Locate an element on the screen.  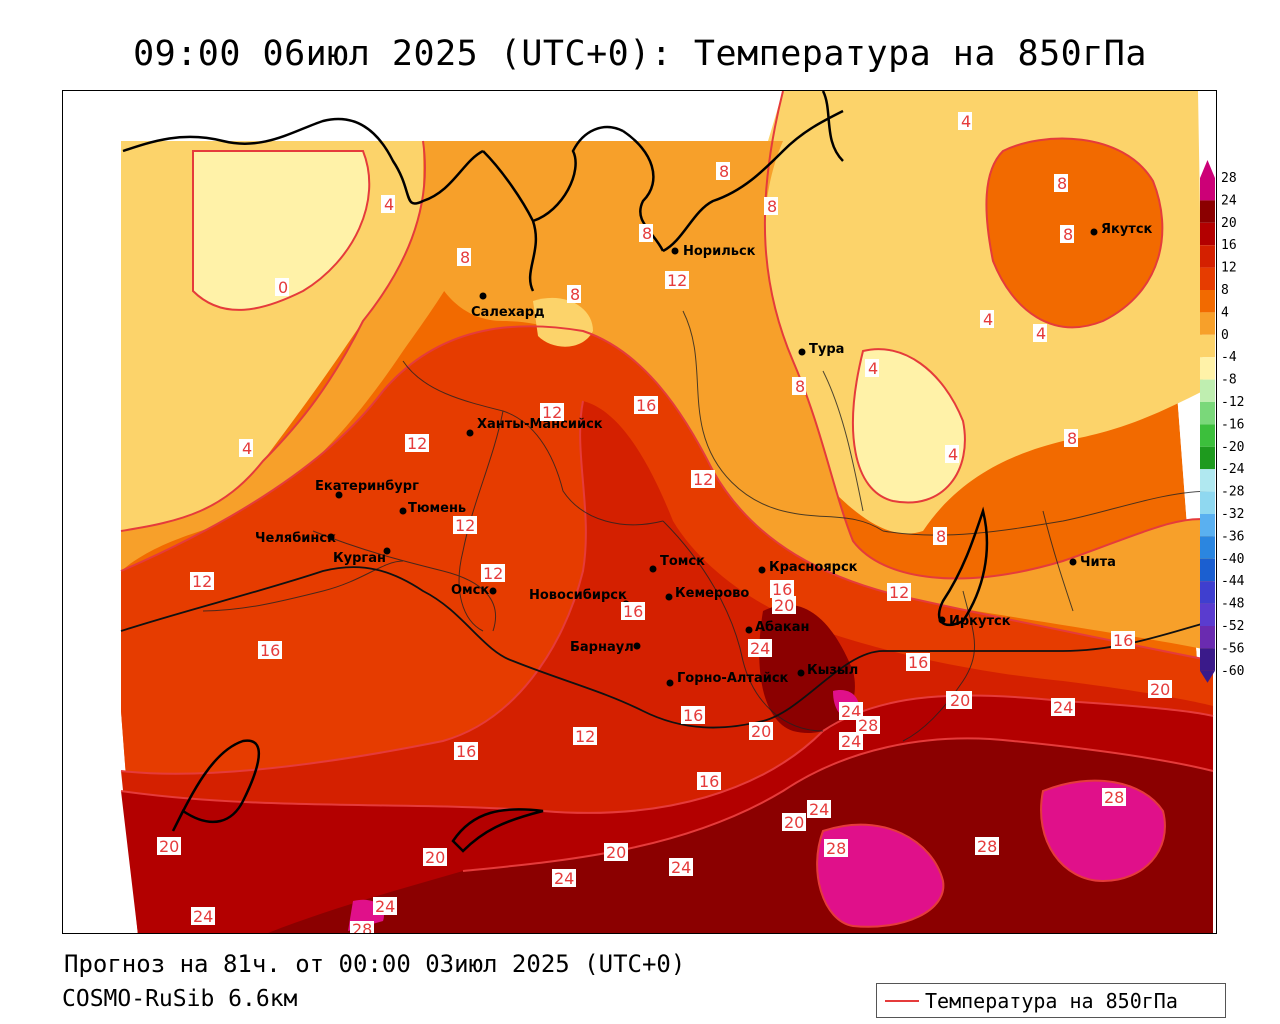
colorbar-tick-label: 24 is located at coordinates (1229, 200).